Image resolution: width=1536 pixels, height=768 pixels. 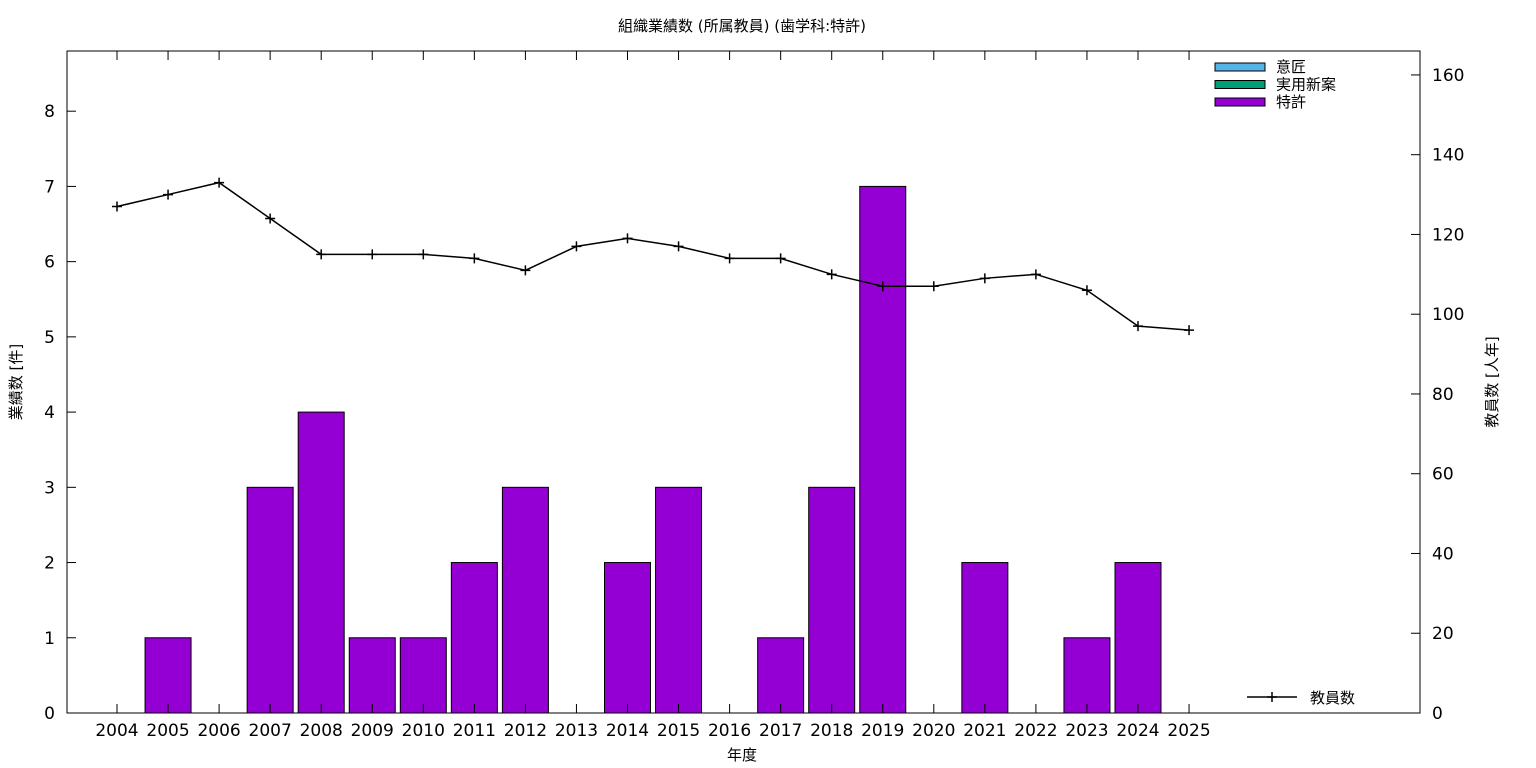 I want to click on x-tick-label: 2013, so click(x=576, y=731).